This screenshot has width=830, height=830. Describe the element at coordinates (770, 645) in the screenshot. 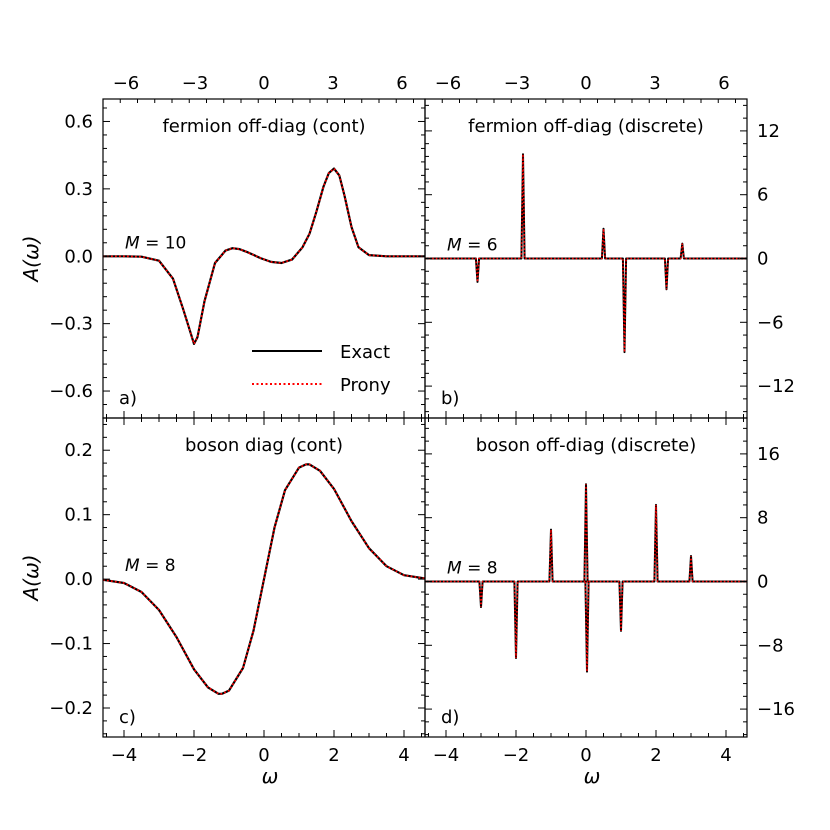

I see `ytick-label-d: −8` at that location.